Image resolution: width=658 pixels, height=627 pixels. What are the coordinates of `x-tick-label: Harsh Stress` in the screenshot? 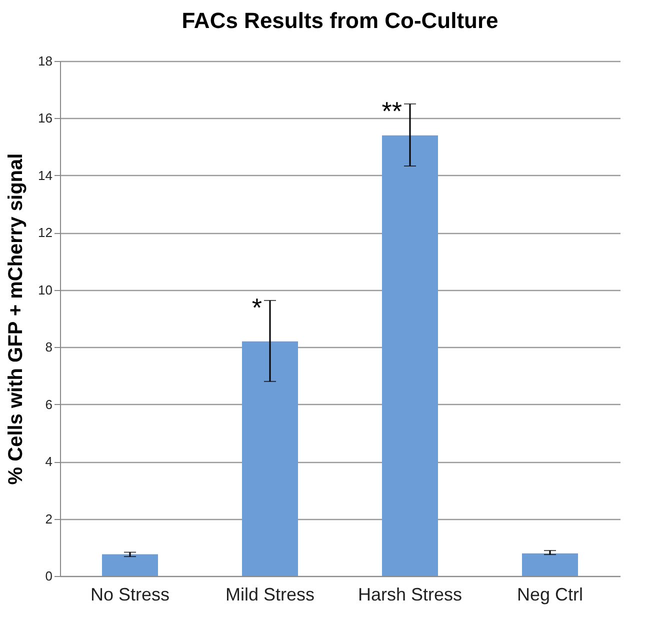 It's located at (410, 594).